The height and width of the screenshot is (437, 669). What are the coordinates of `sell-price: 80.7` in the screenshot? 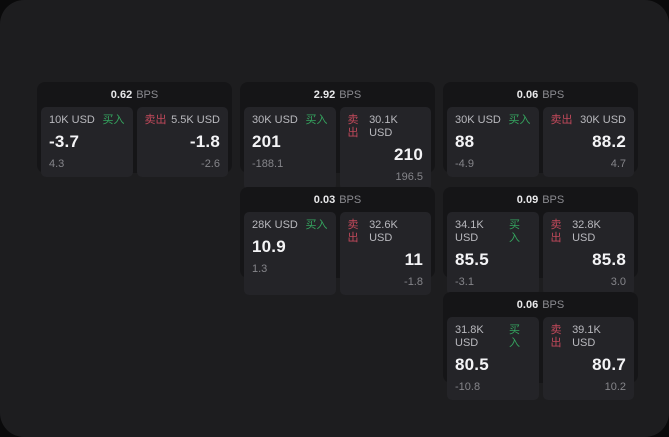 It's located at (609, 364).